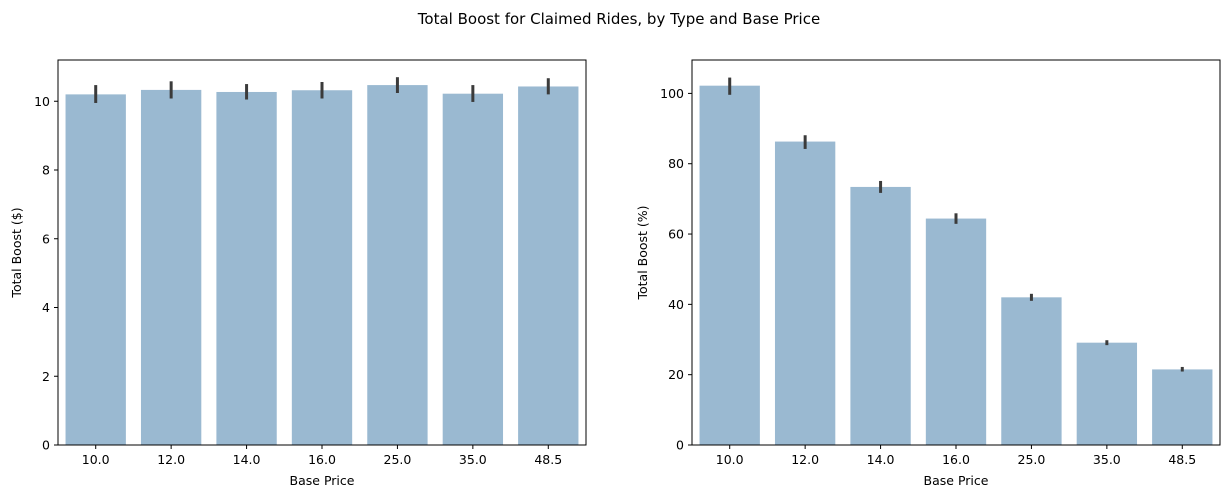  I want to click on y-axis-label: Total Boost ($), so click(16, 252).